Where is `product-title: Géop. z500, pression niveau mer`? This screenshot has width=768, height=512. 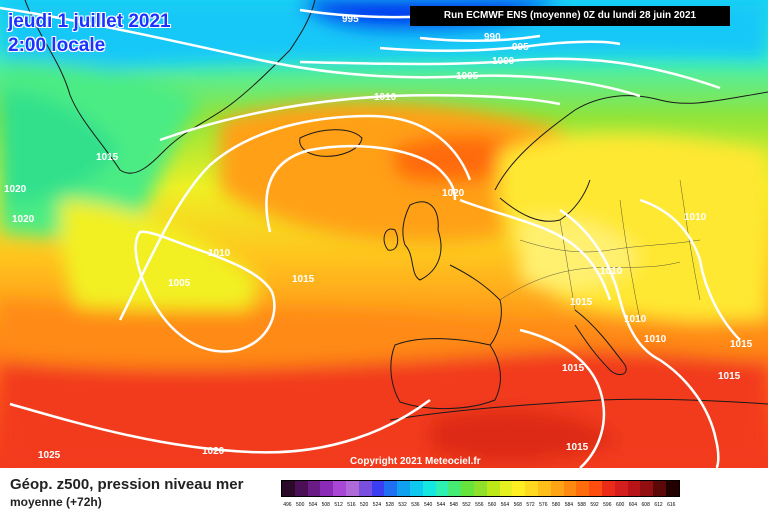
product-title: Géop. z500, pression niveau mer is located at coordinates (127, 484).